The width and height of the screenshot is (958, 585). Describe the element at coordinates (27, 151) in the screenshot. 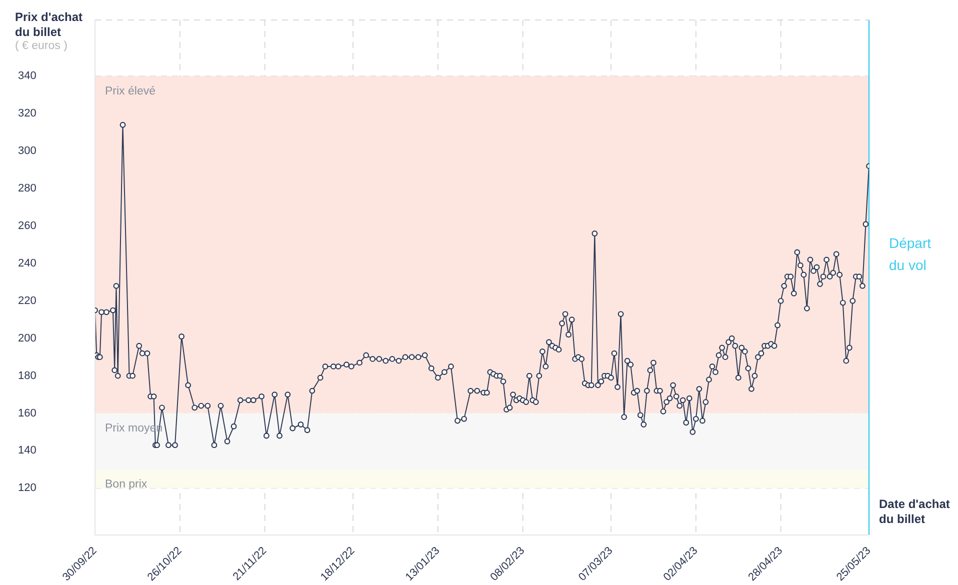

I see `y-tick-label: 300` at that location.